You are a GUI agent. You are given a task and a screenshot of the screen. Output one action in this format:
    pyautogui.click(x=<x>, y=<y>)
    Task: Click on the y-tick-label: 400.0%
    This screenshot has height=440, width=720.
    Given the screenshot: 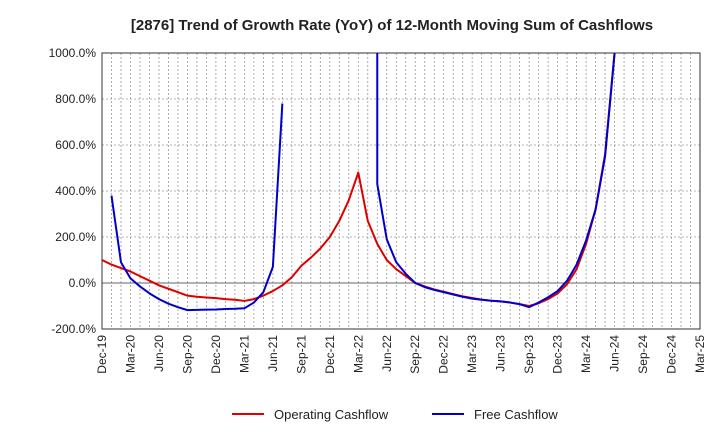 What is the action you would take?
    pyautogui.click(x=75, y=191)
    